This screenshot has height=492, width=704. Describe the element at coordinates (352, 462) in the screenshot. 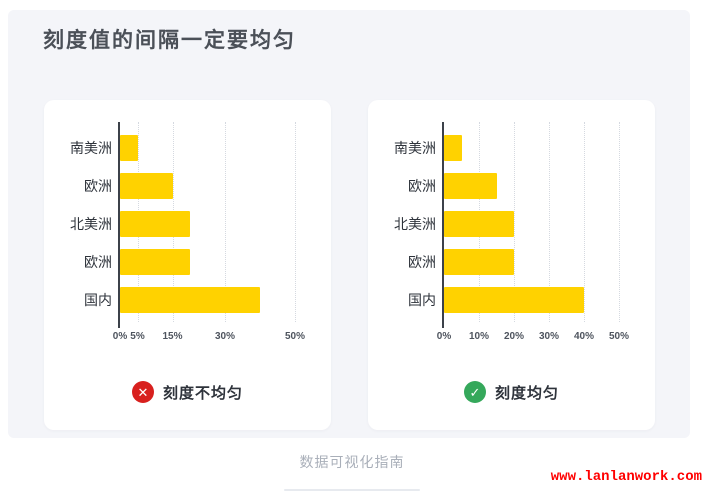

I see `footer-caption: 数据可视化指南` at that location.